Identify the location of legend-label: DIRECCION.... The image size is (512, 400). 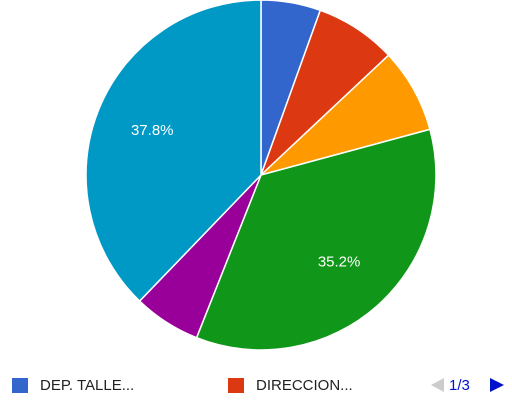
(304, 385).